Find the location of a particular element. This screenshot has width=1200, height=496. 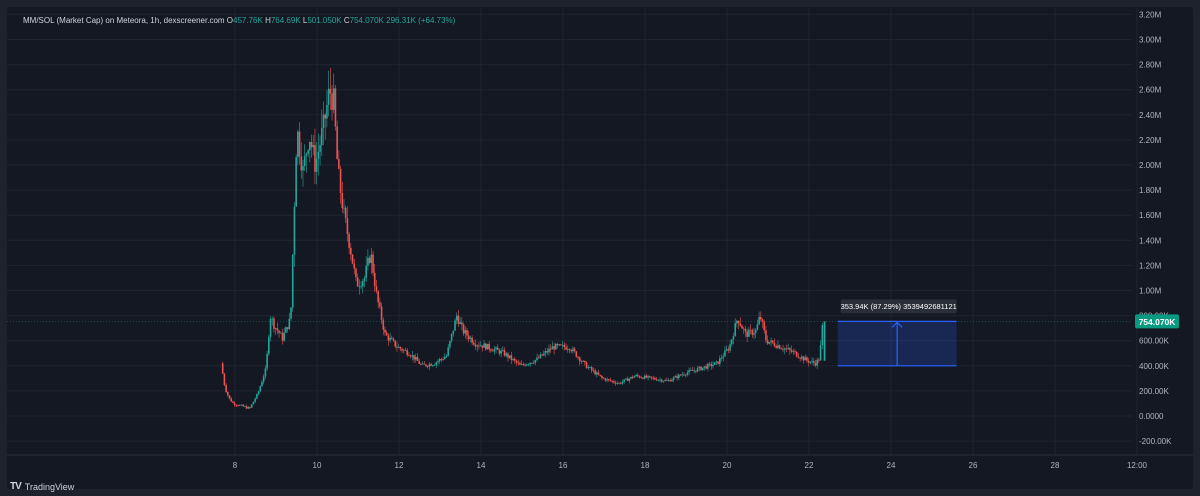

high-label: H is located at coordinates (268, 20).